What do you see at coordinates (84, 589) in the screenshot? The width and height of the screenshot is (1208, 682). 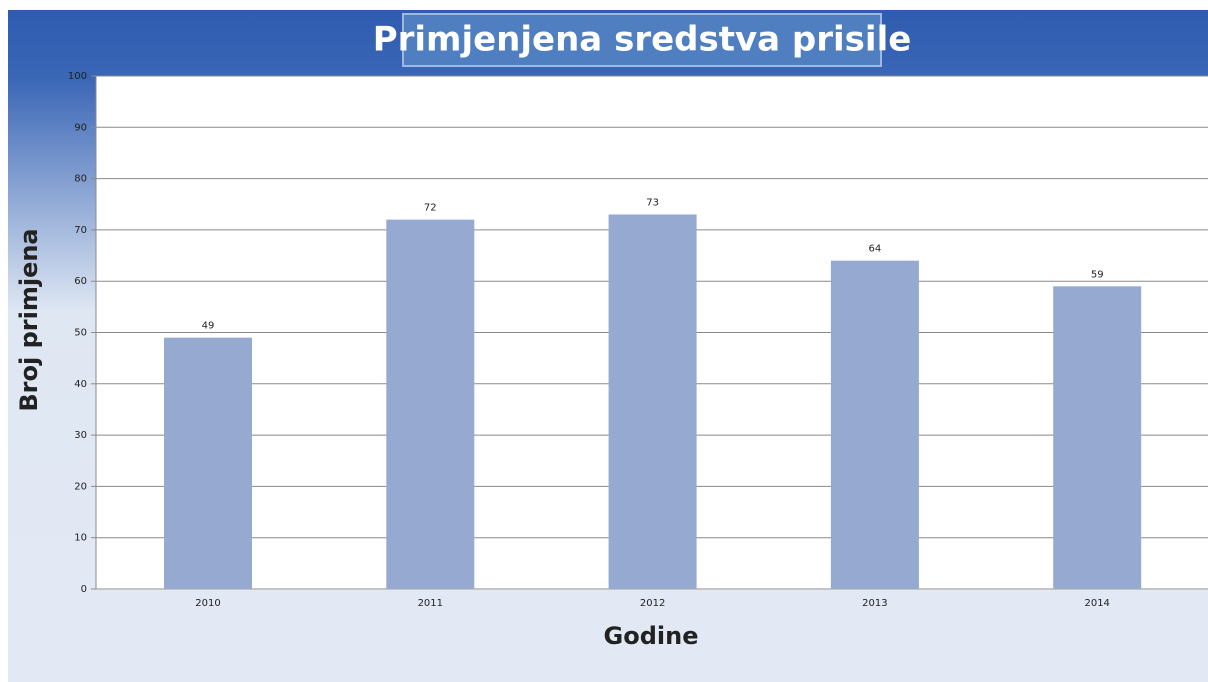 I see `y-tick-label: 0` at bounding box center [84, 589].